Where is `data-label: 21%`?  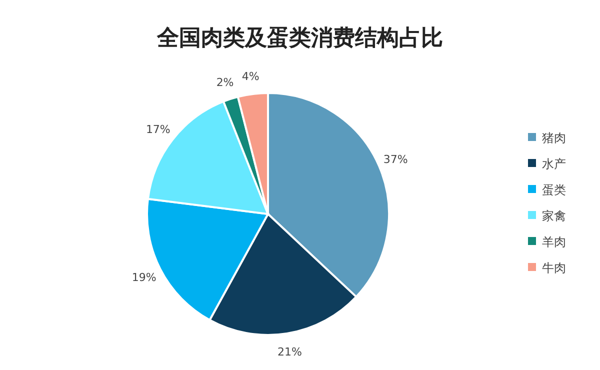 data-label: 21% is located at coordinates (290, 351).